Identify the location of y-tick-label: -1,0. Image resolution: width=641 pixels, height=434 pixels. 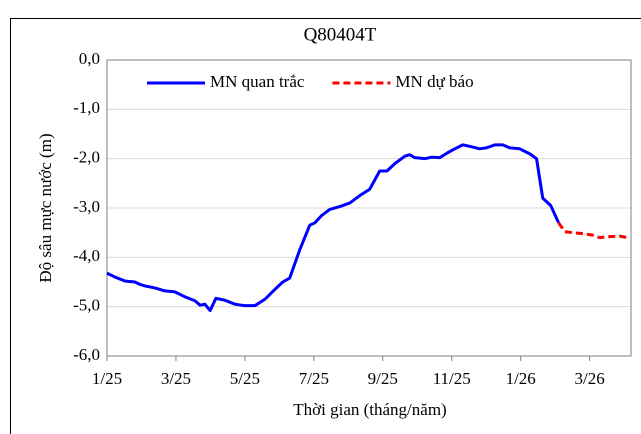
(86, 107).